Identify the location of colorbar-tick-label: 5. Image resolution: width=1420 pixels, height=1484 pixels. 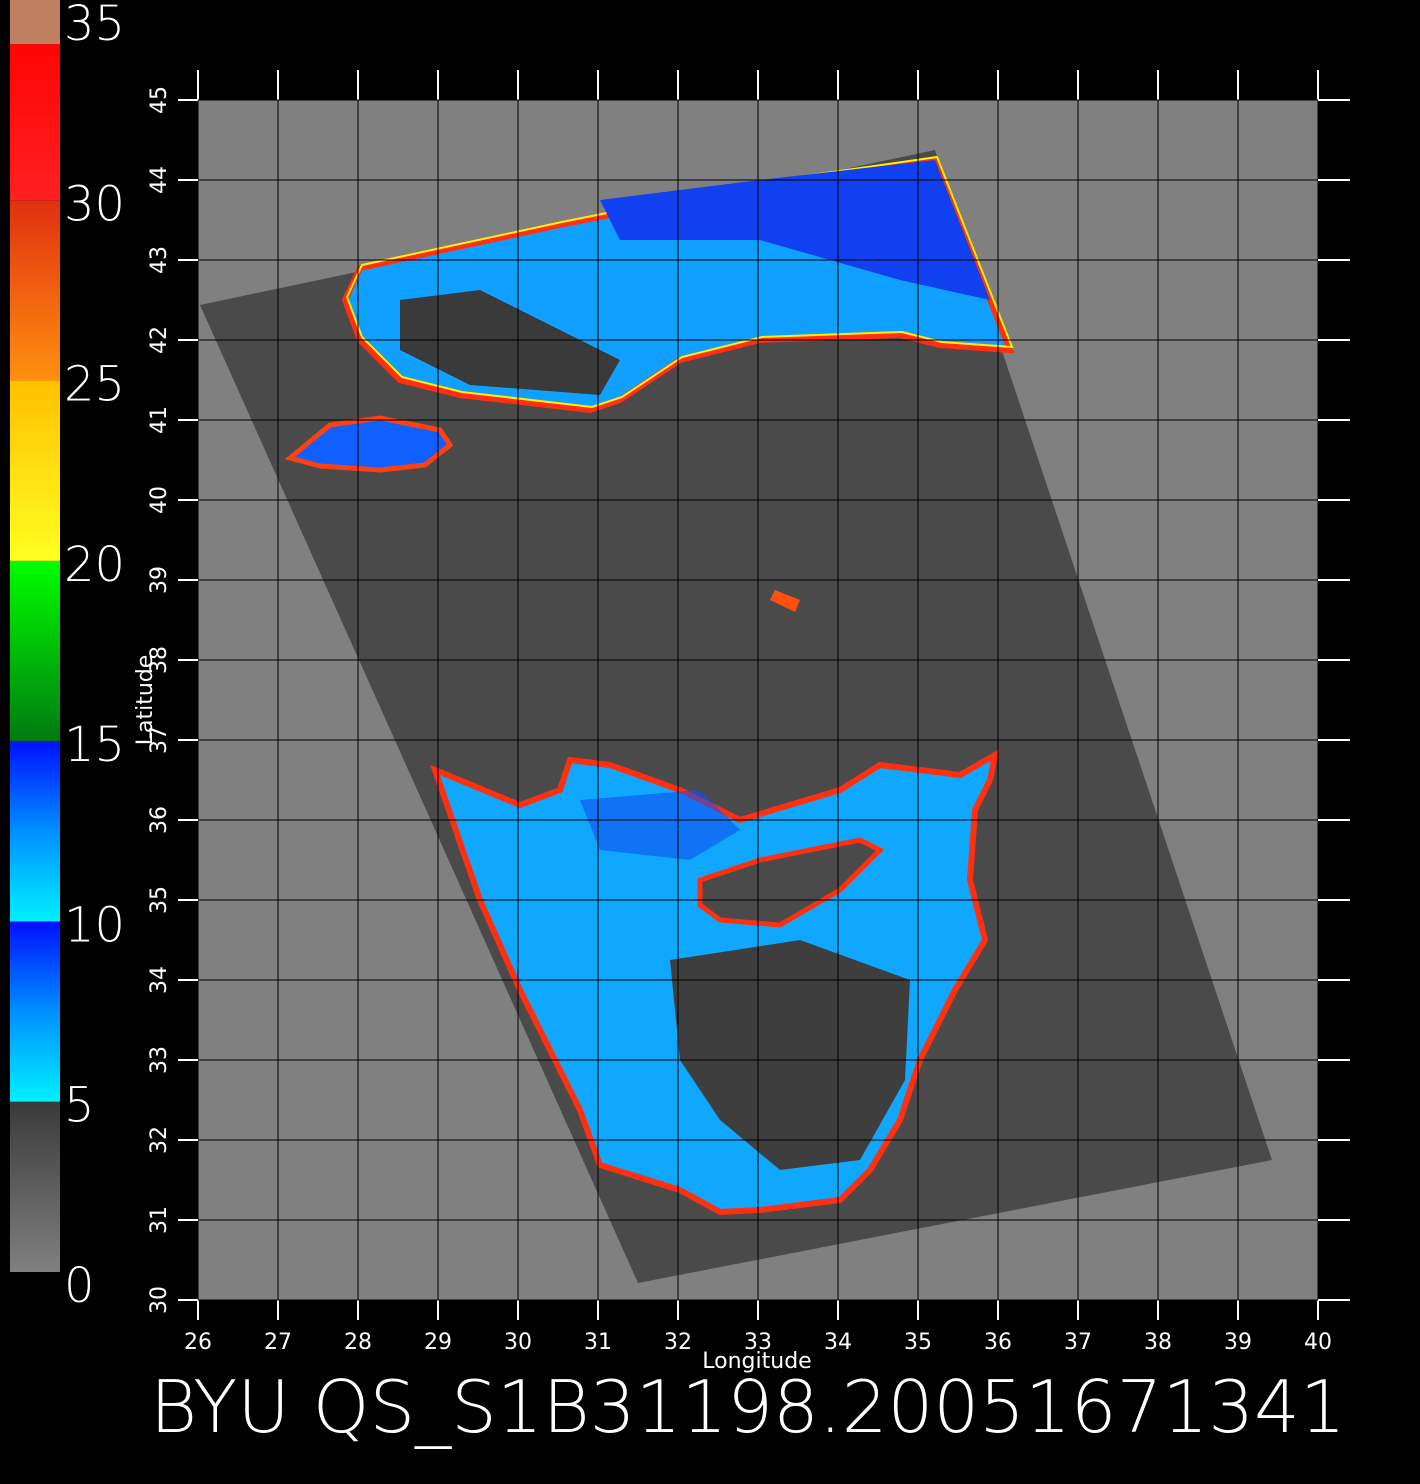
(79, 1106).